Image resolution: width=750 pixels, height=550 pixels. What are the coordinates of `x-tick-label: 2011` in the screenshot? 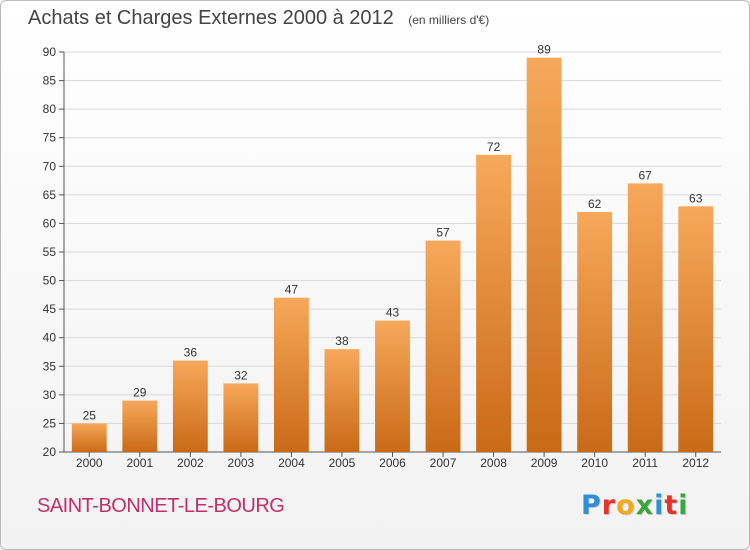 It's located at (645, 463).